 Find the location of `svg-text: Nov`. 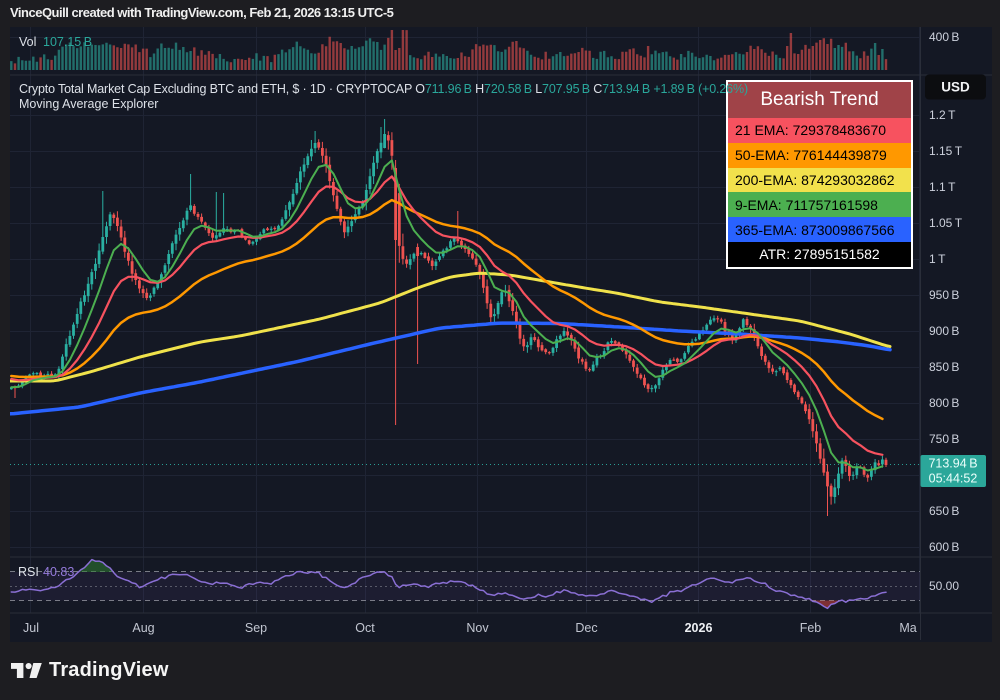

svg-text: Nov is located at coordinates (477, 628).